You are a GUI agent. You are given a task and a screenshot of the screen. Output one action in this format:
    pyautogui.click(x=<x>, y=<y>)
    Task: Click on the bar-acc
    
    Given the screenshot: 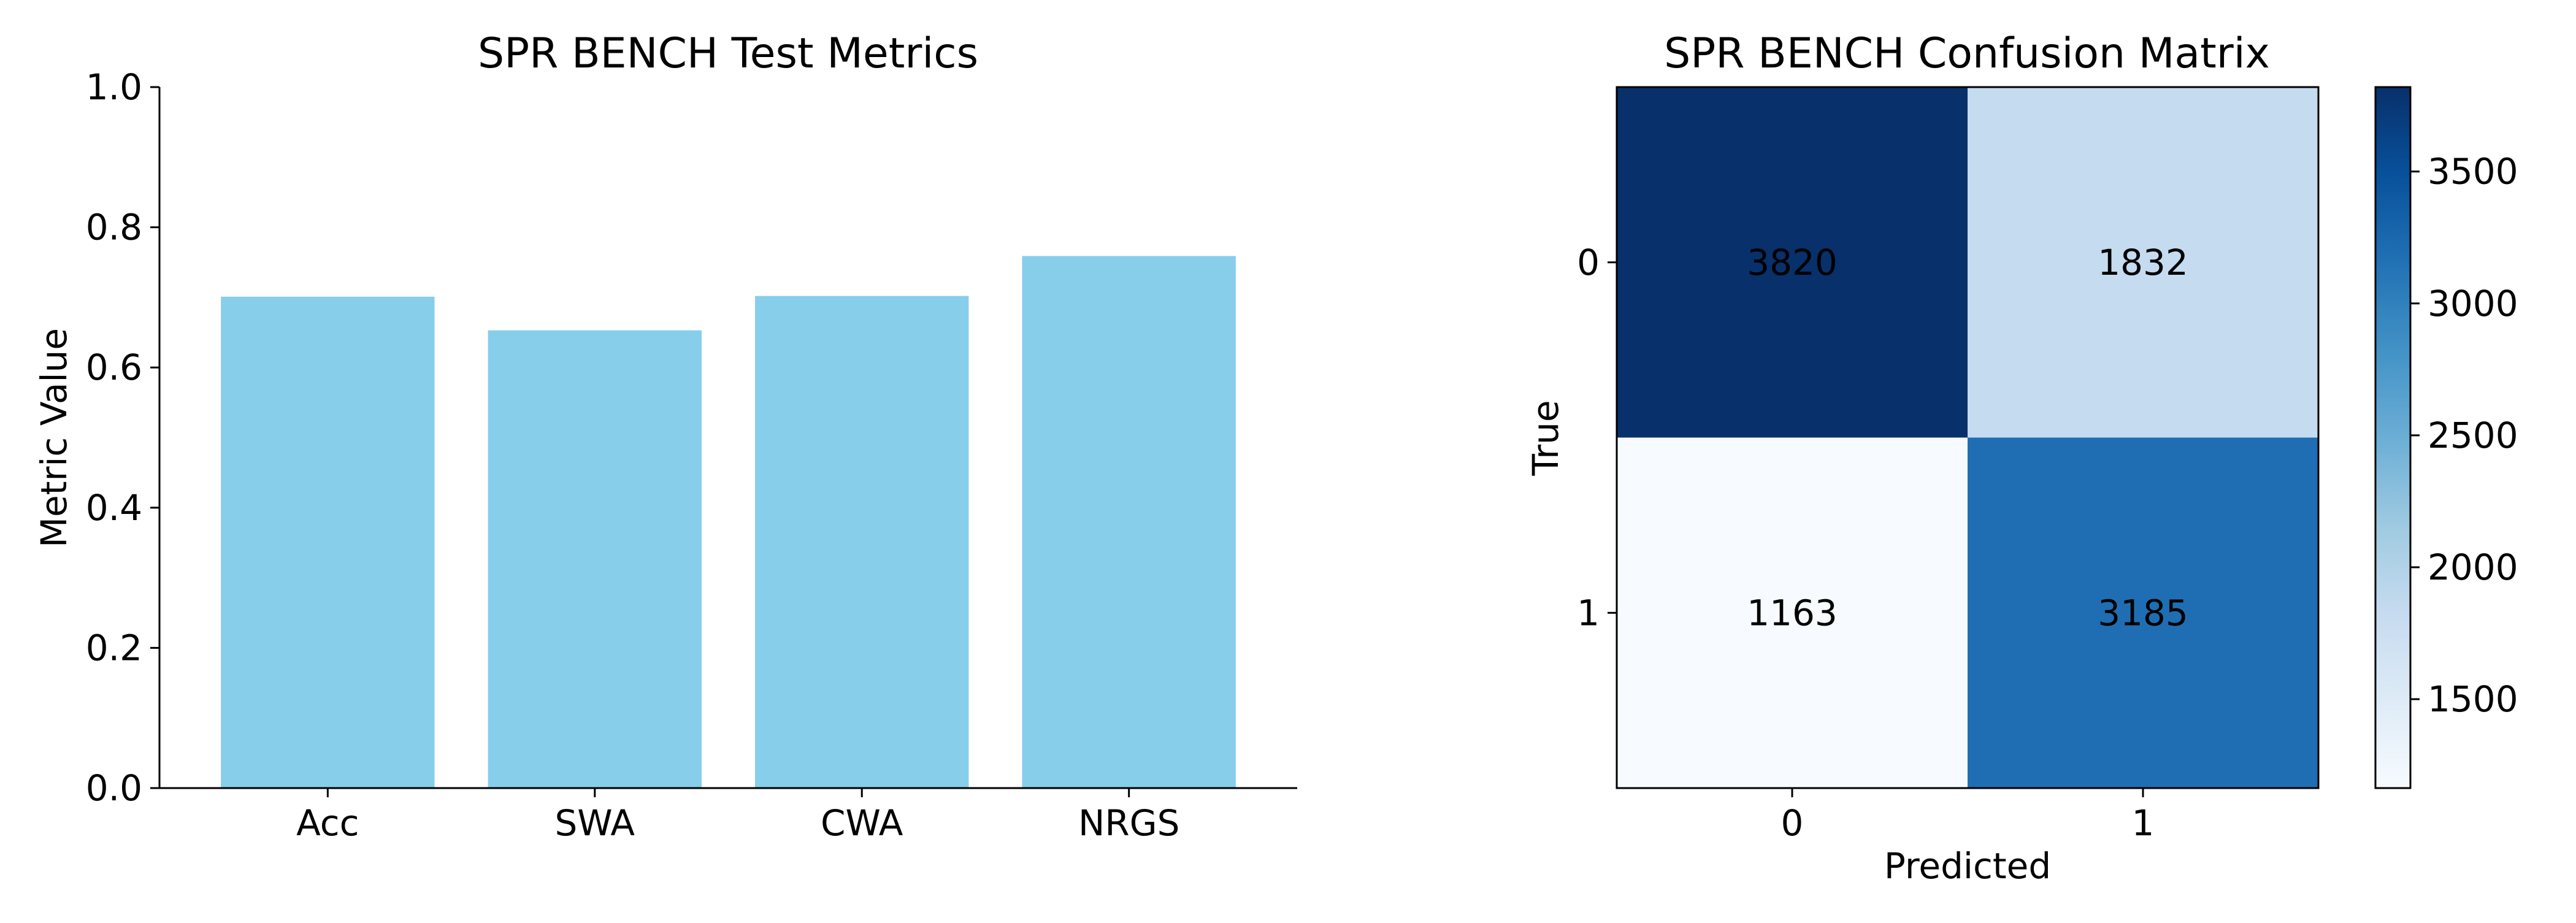 What is the action you would take?
    pyautogui.click(x=328, y=542)
    